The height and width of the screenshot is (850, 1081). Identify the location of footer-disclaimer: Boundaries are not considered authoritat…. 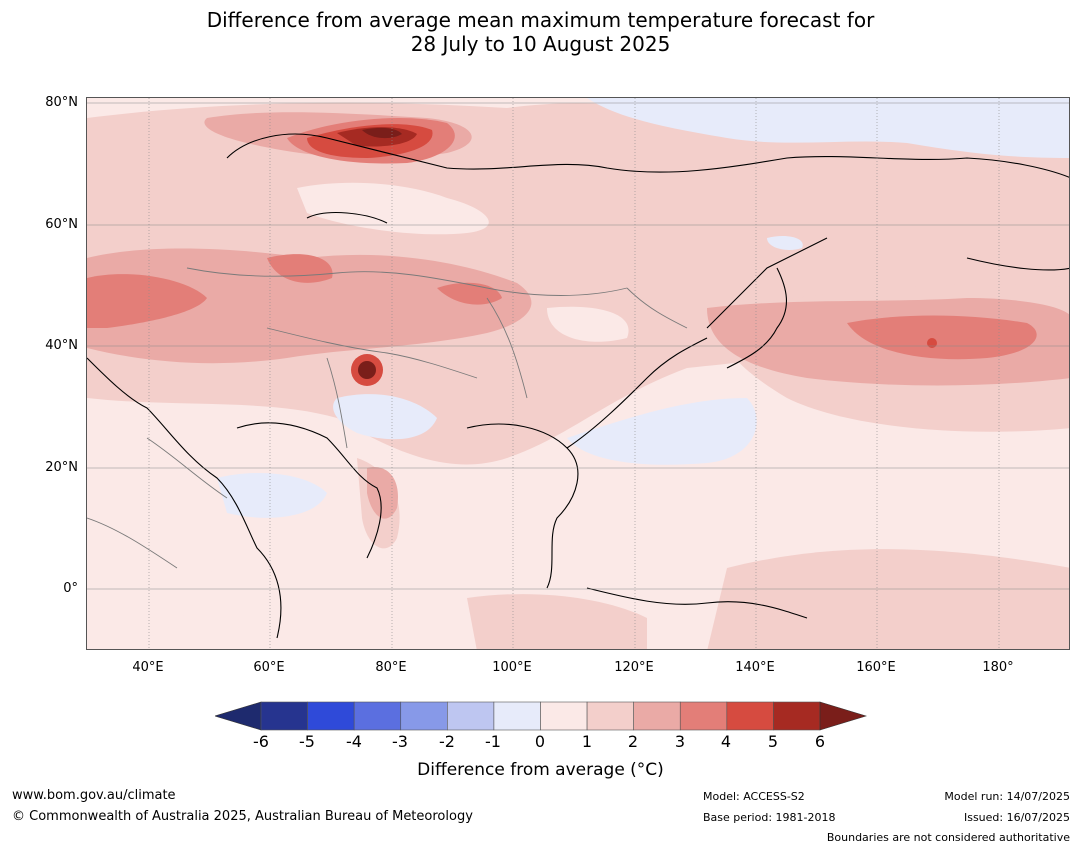
(948, 837).